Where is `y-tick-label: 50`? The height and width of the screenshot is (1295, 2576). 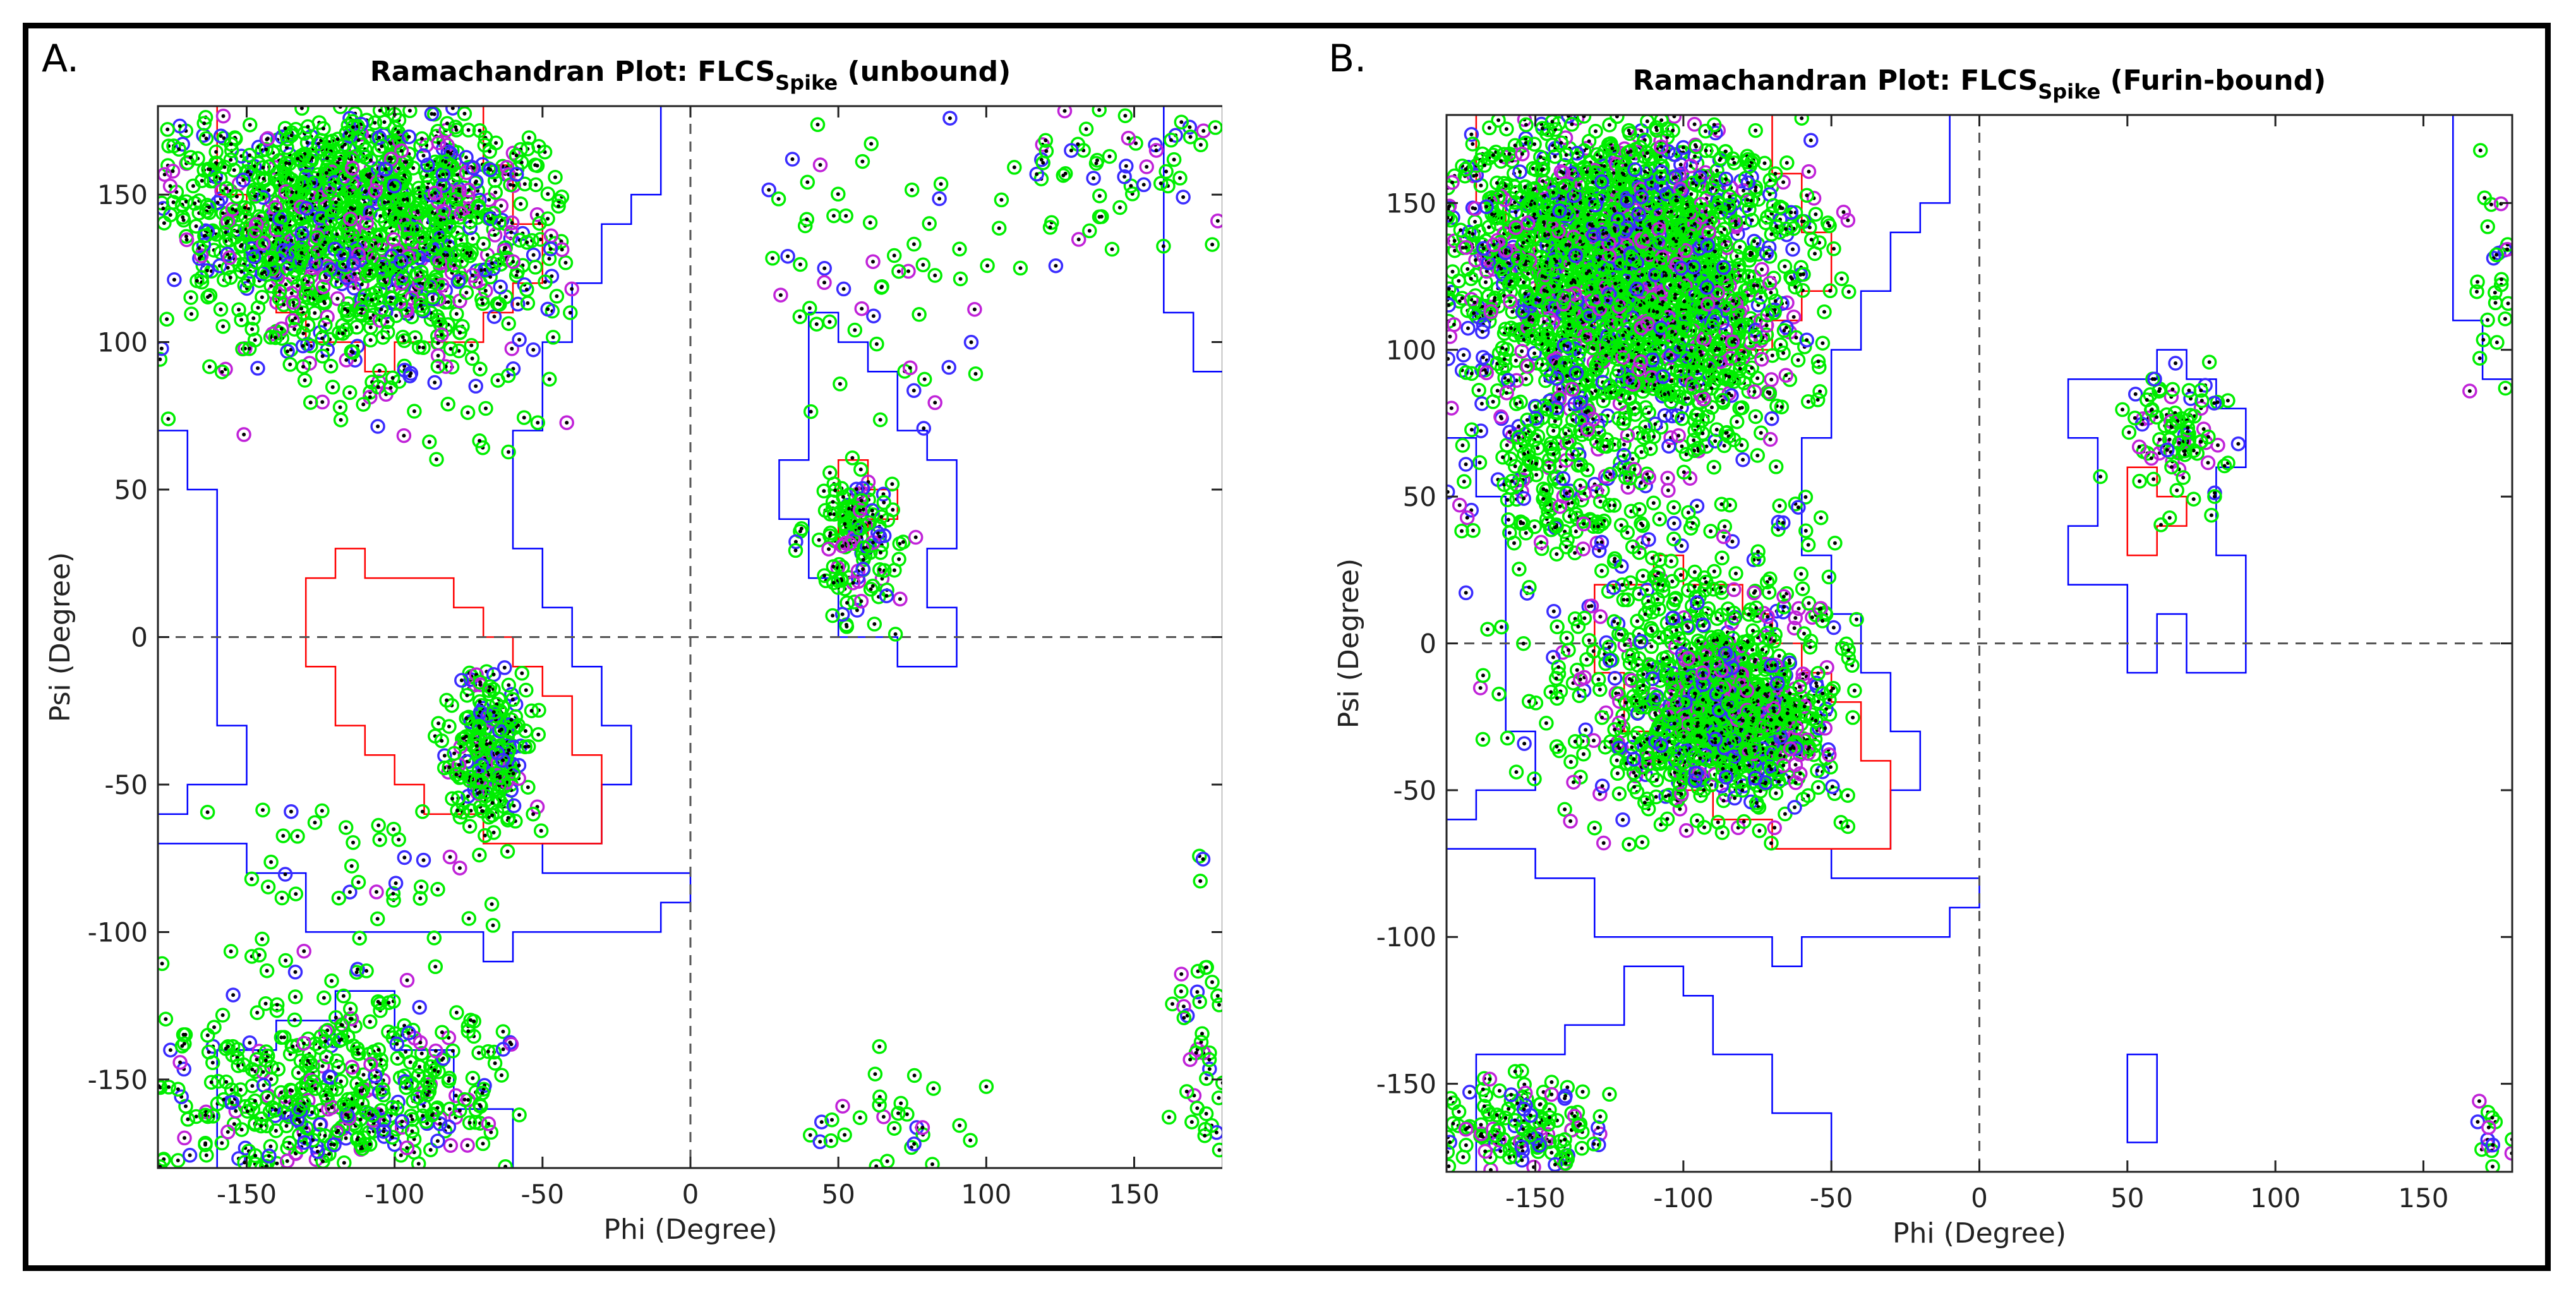 y-tick-label: 50 is located at coordinates (131, 489).